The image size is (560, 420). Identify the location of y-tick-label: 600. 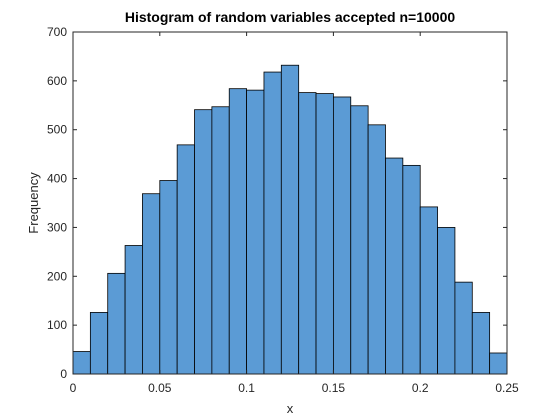
(57, 81).